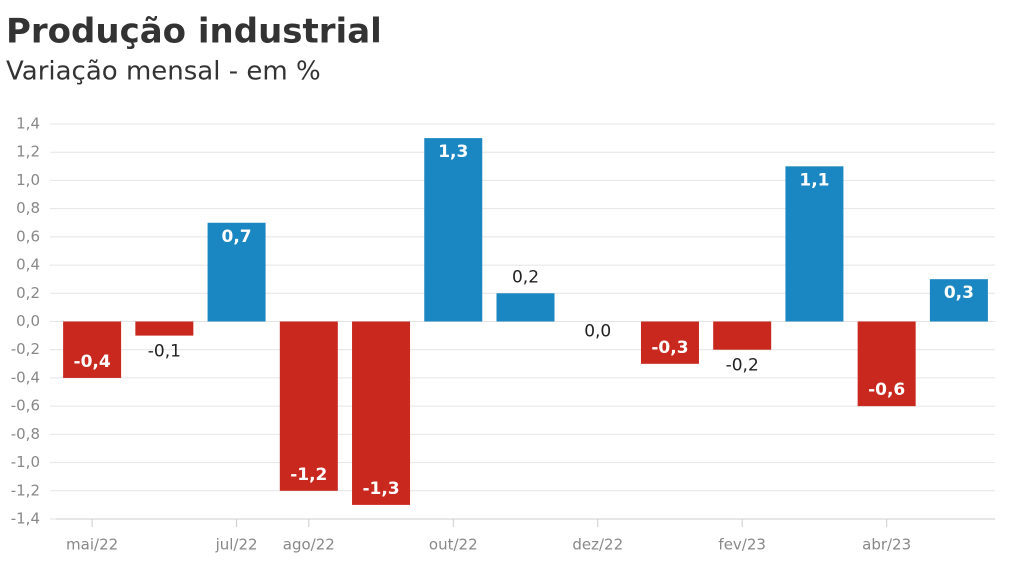  What do you see at coordinates (742, 366) in the screenshot?
I see `value-label: -0,2` at bounding box center [742, 366].